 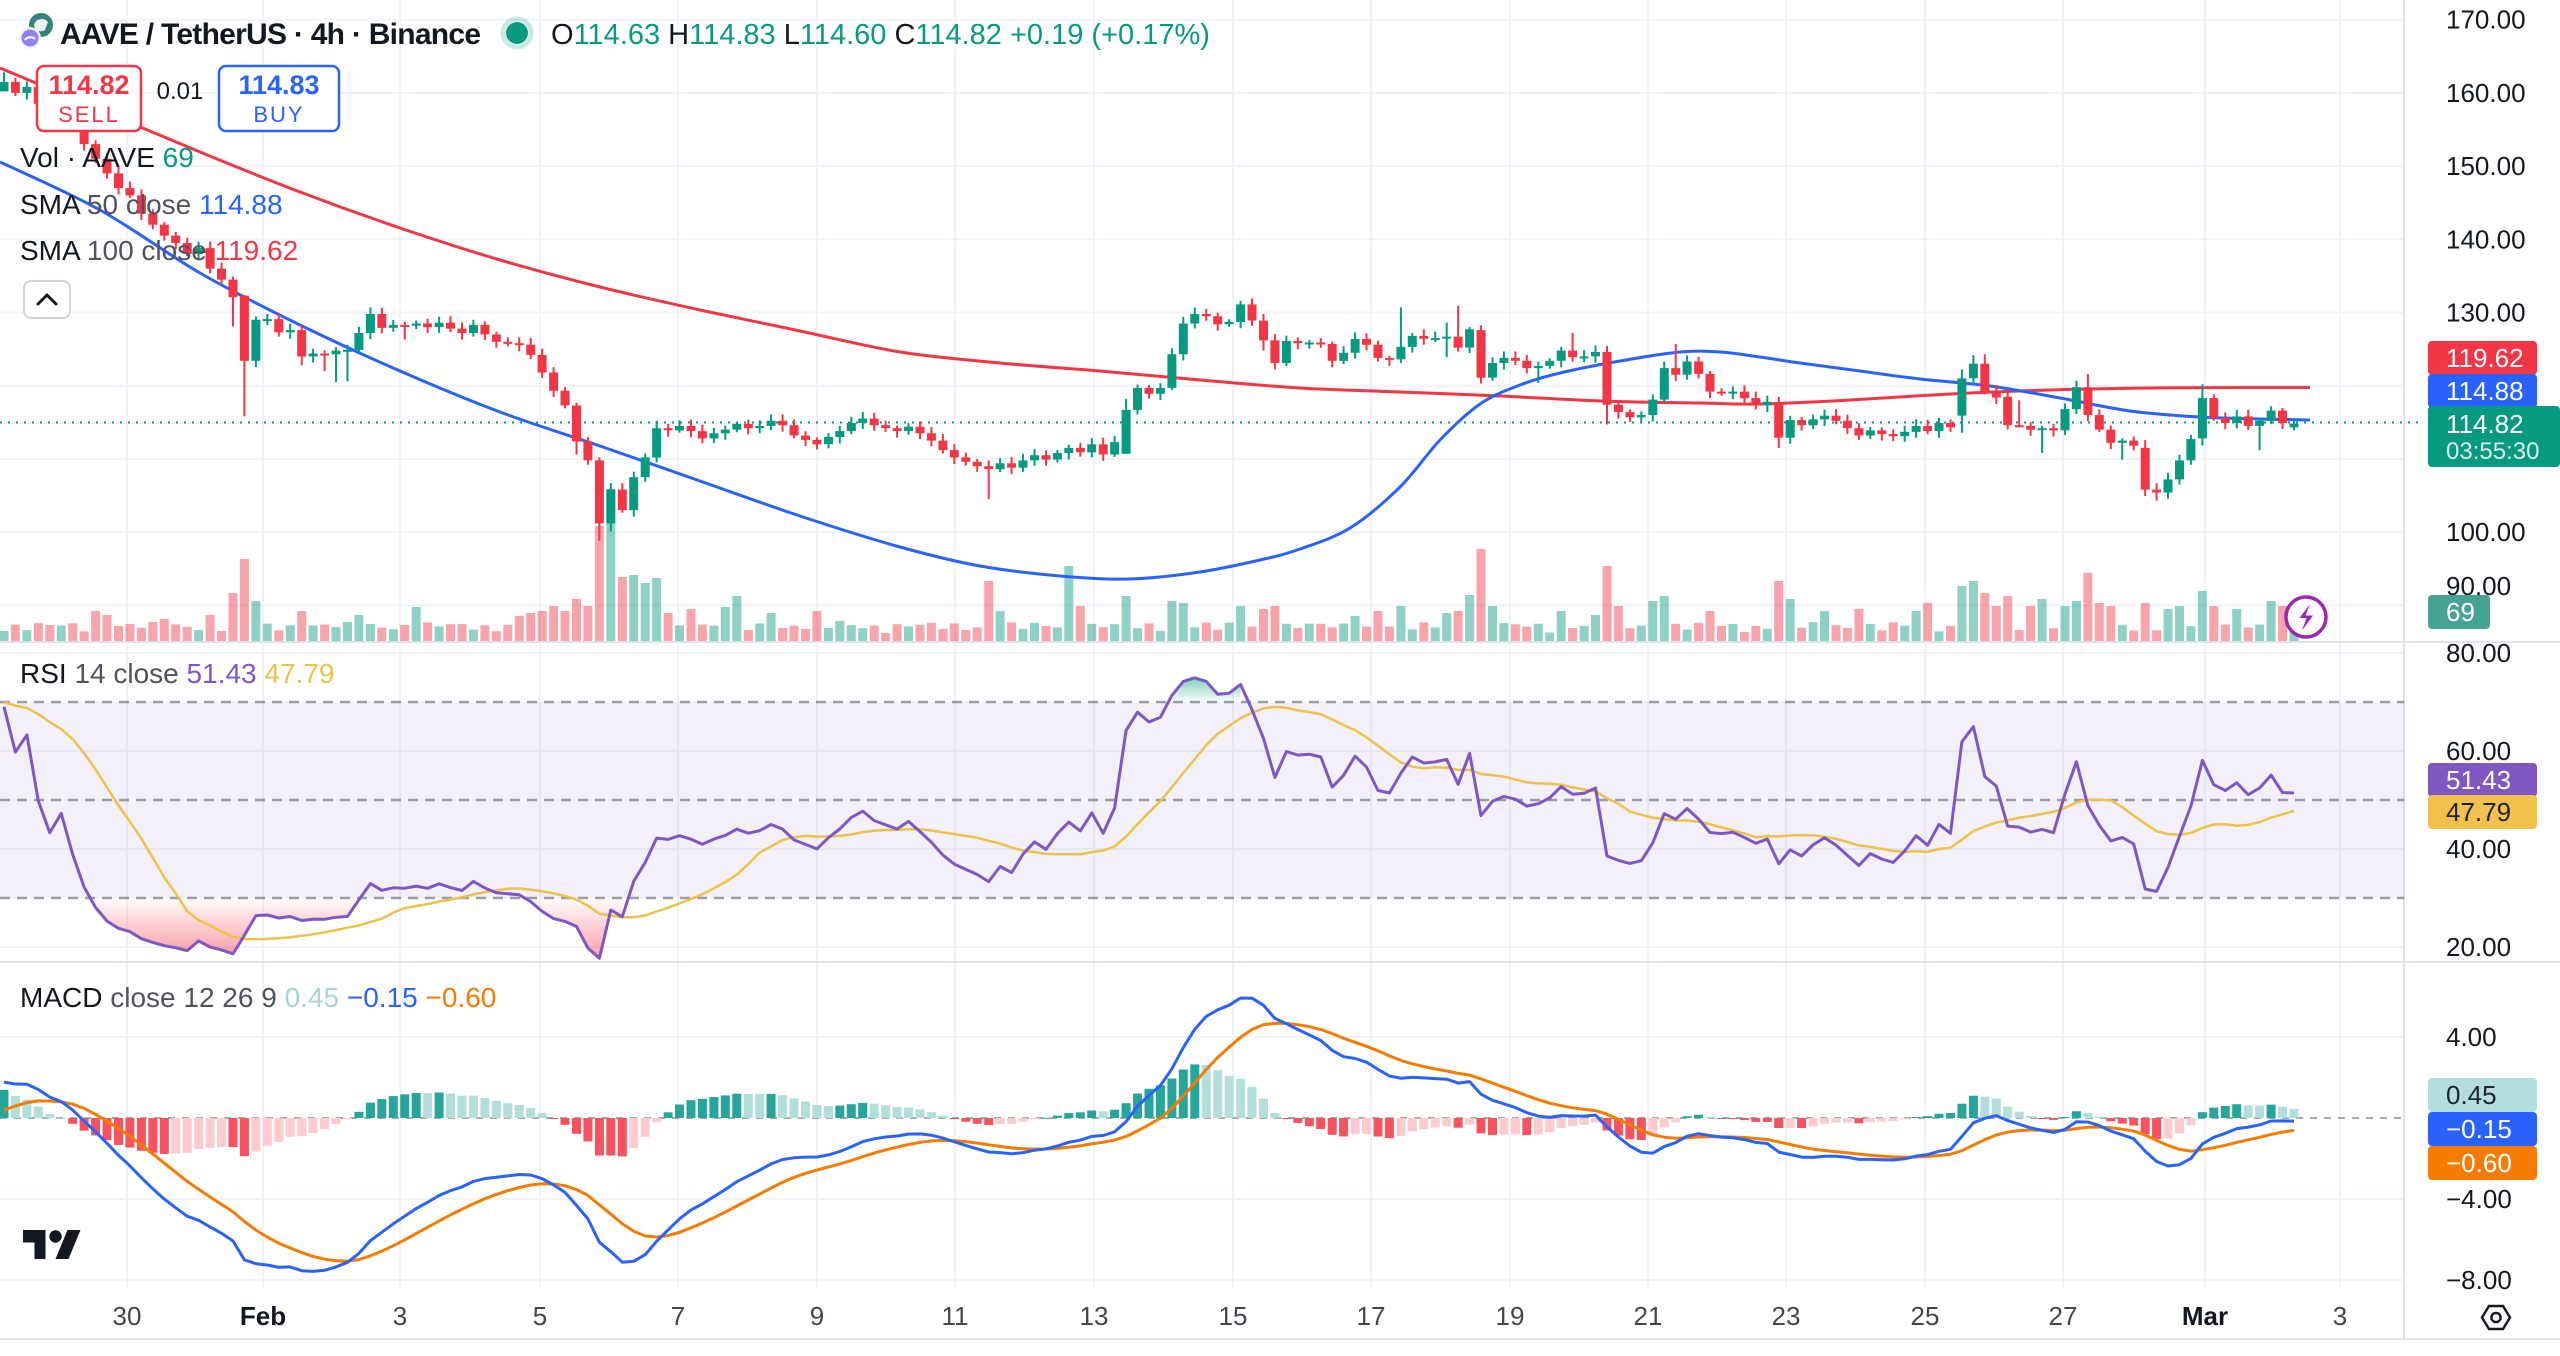 What do you see at coordinates (817, 1316) in the screenshot?
I see `svg-text: 9` at bounding box center [817, 1316].